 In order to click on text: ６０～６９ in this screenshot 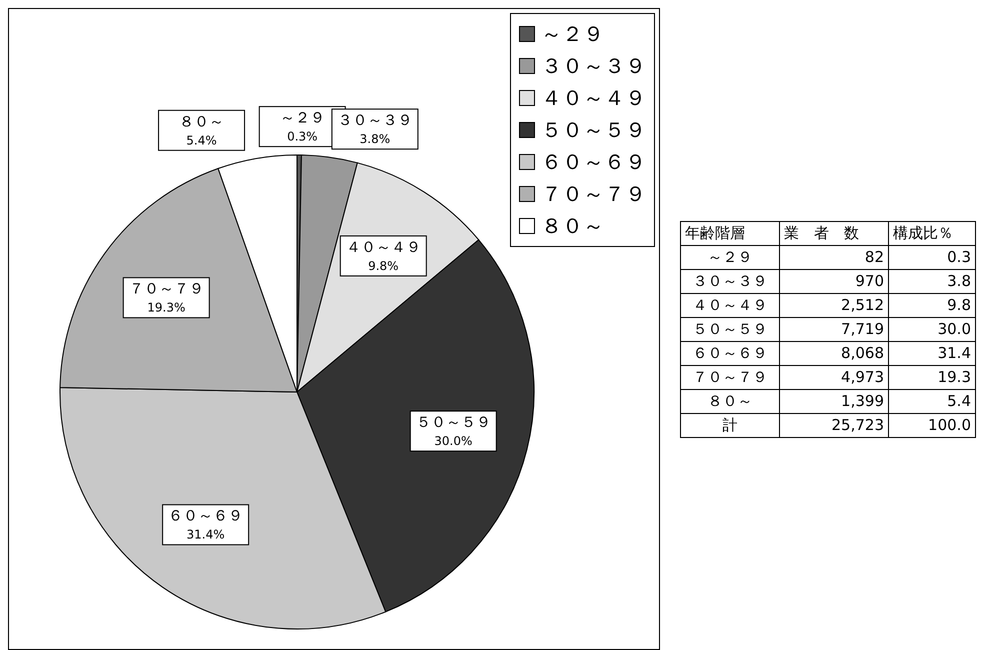, I will do `click(730, 353)`.